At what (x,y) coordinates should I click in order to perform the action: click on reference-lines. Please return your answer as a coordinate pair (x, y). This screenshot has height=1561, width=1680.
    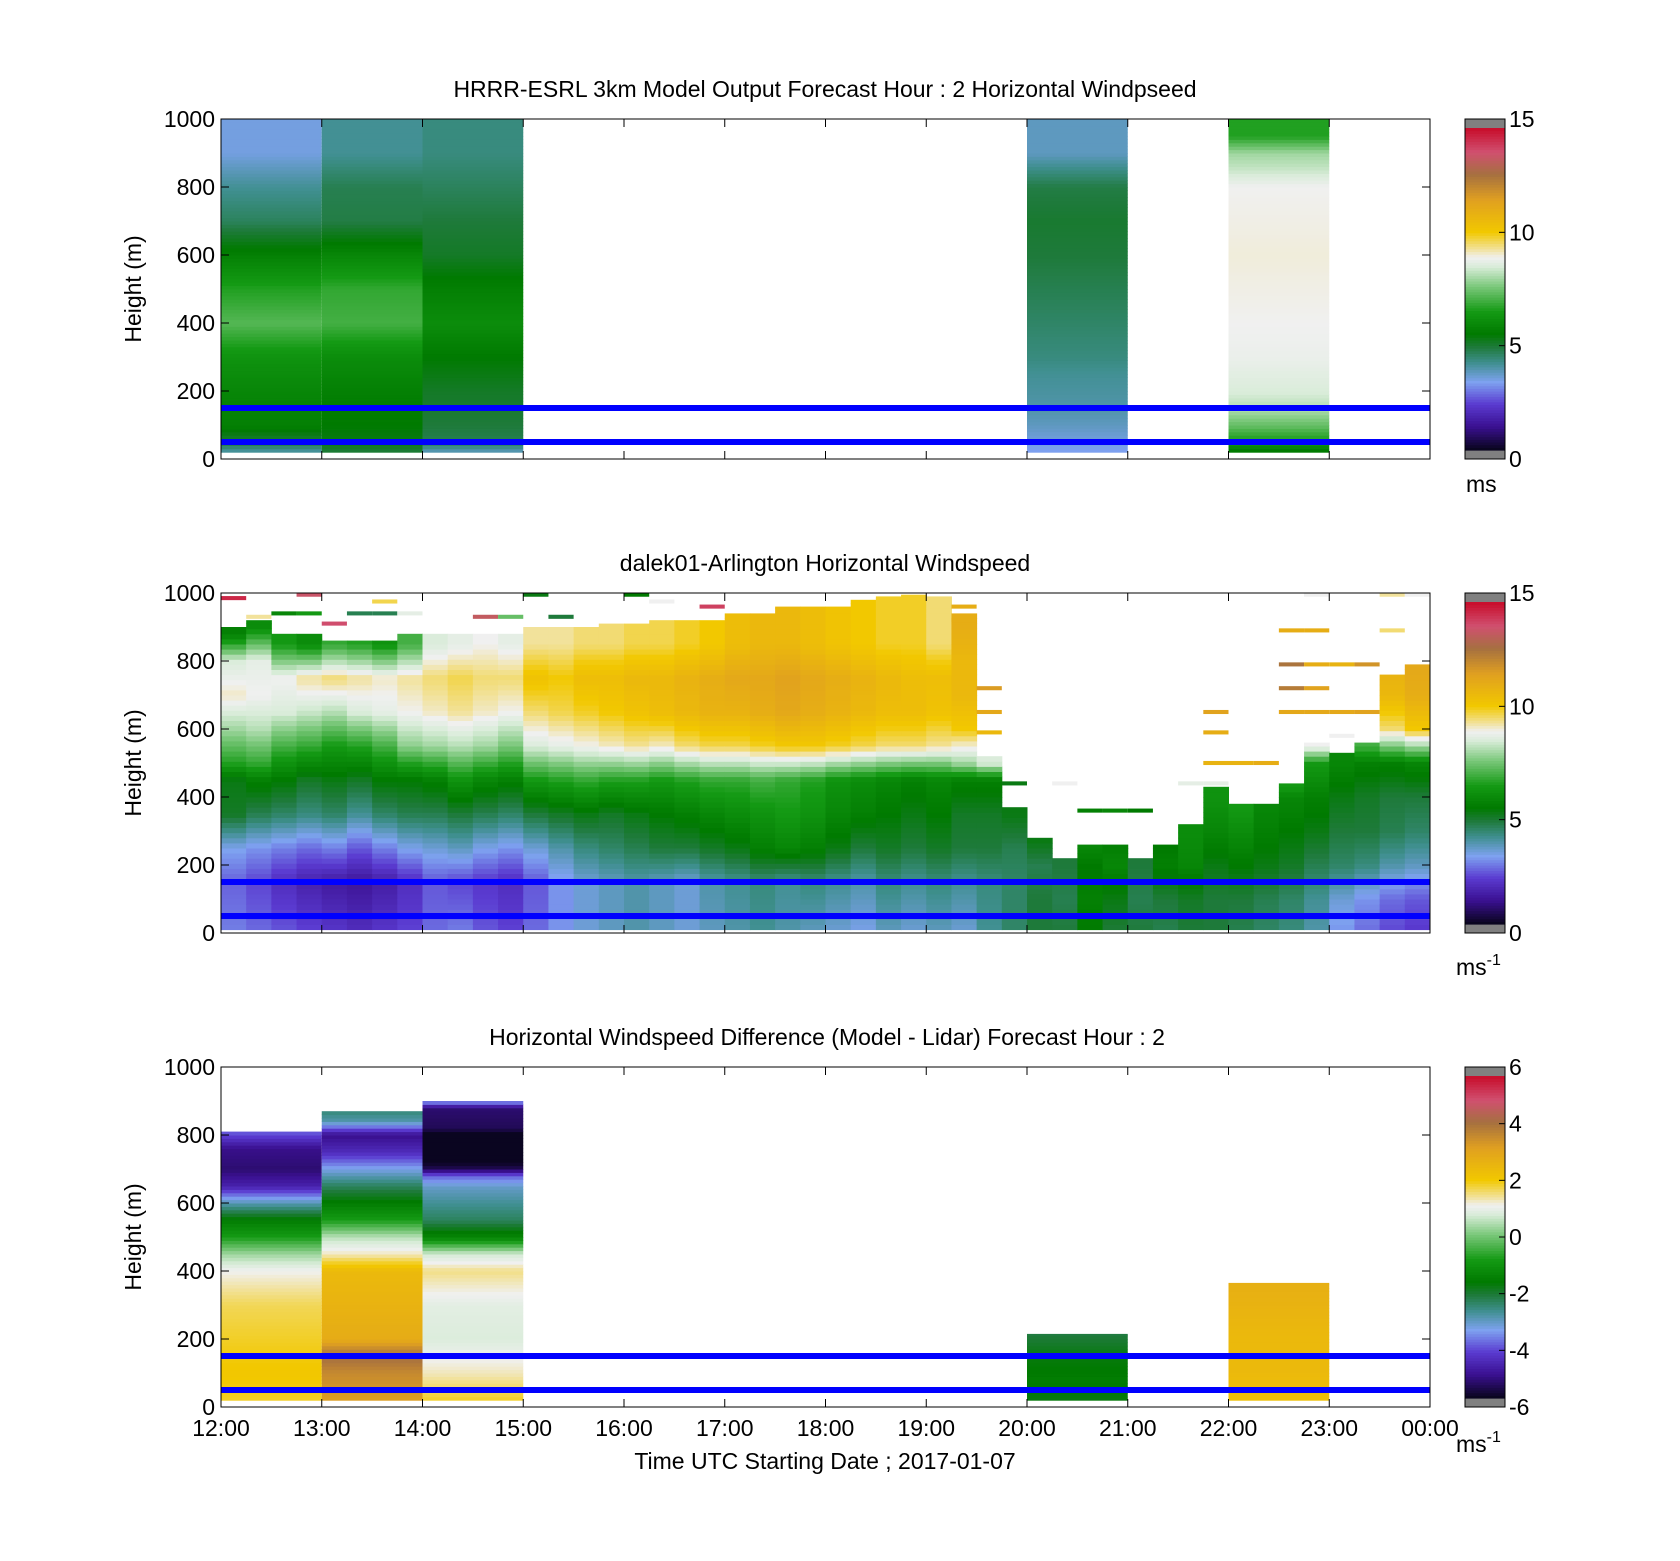
    Looking at the image, I should click on (825, 1373).